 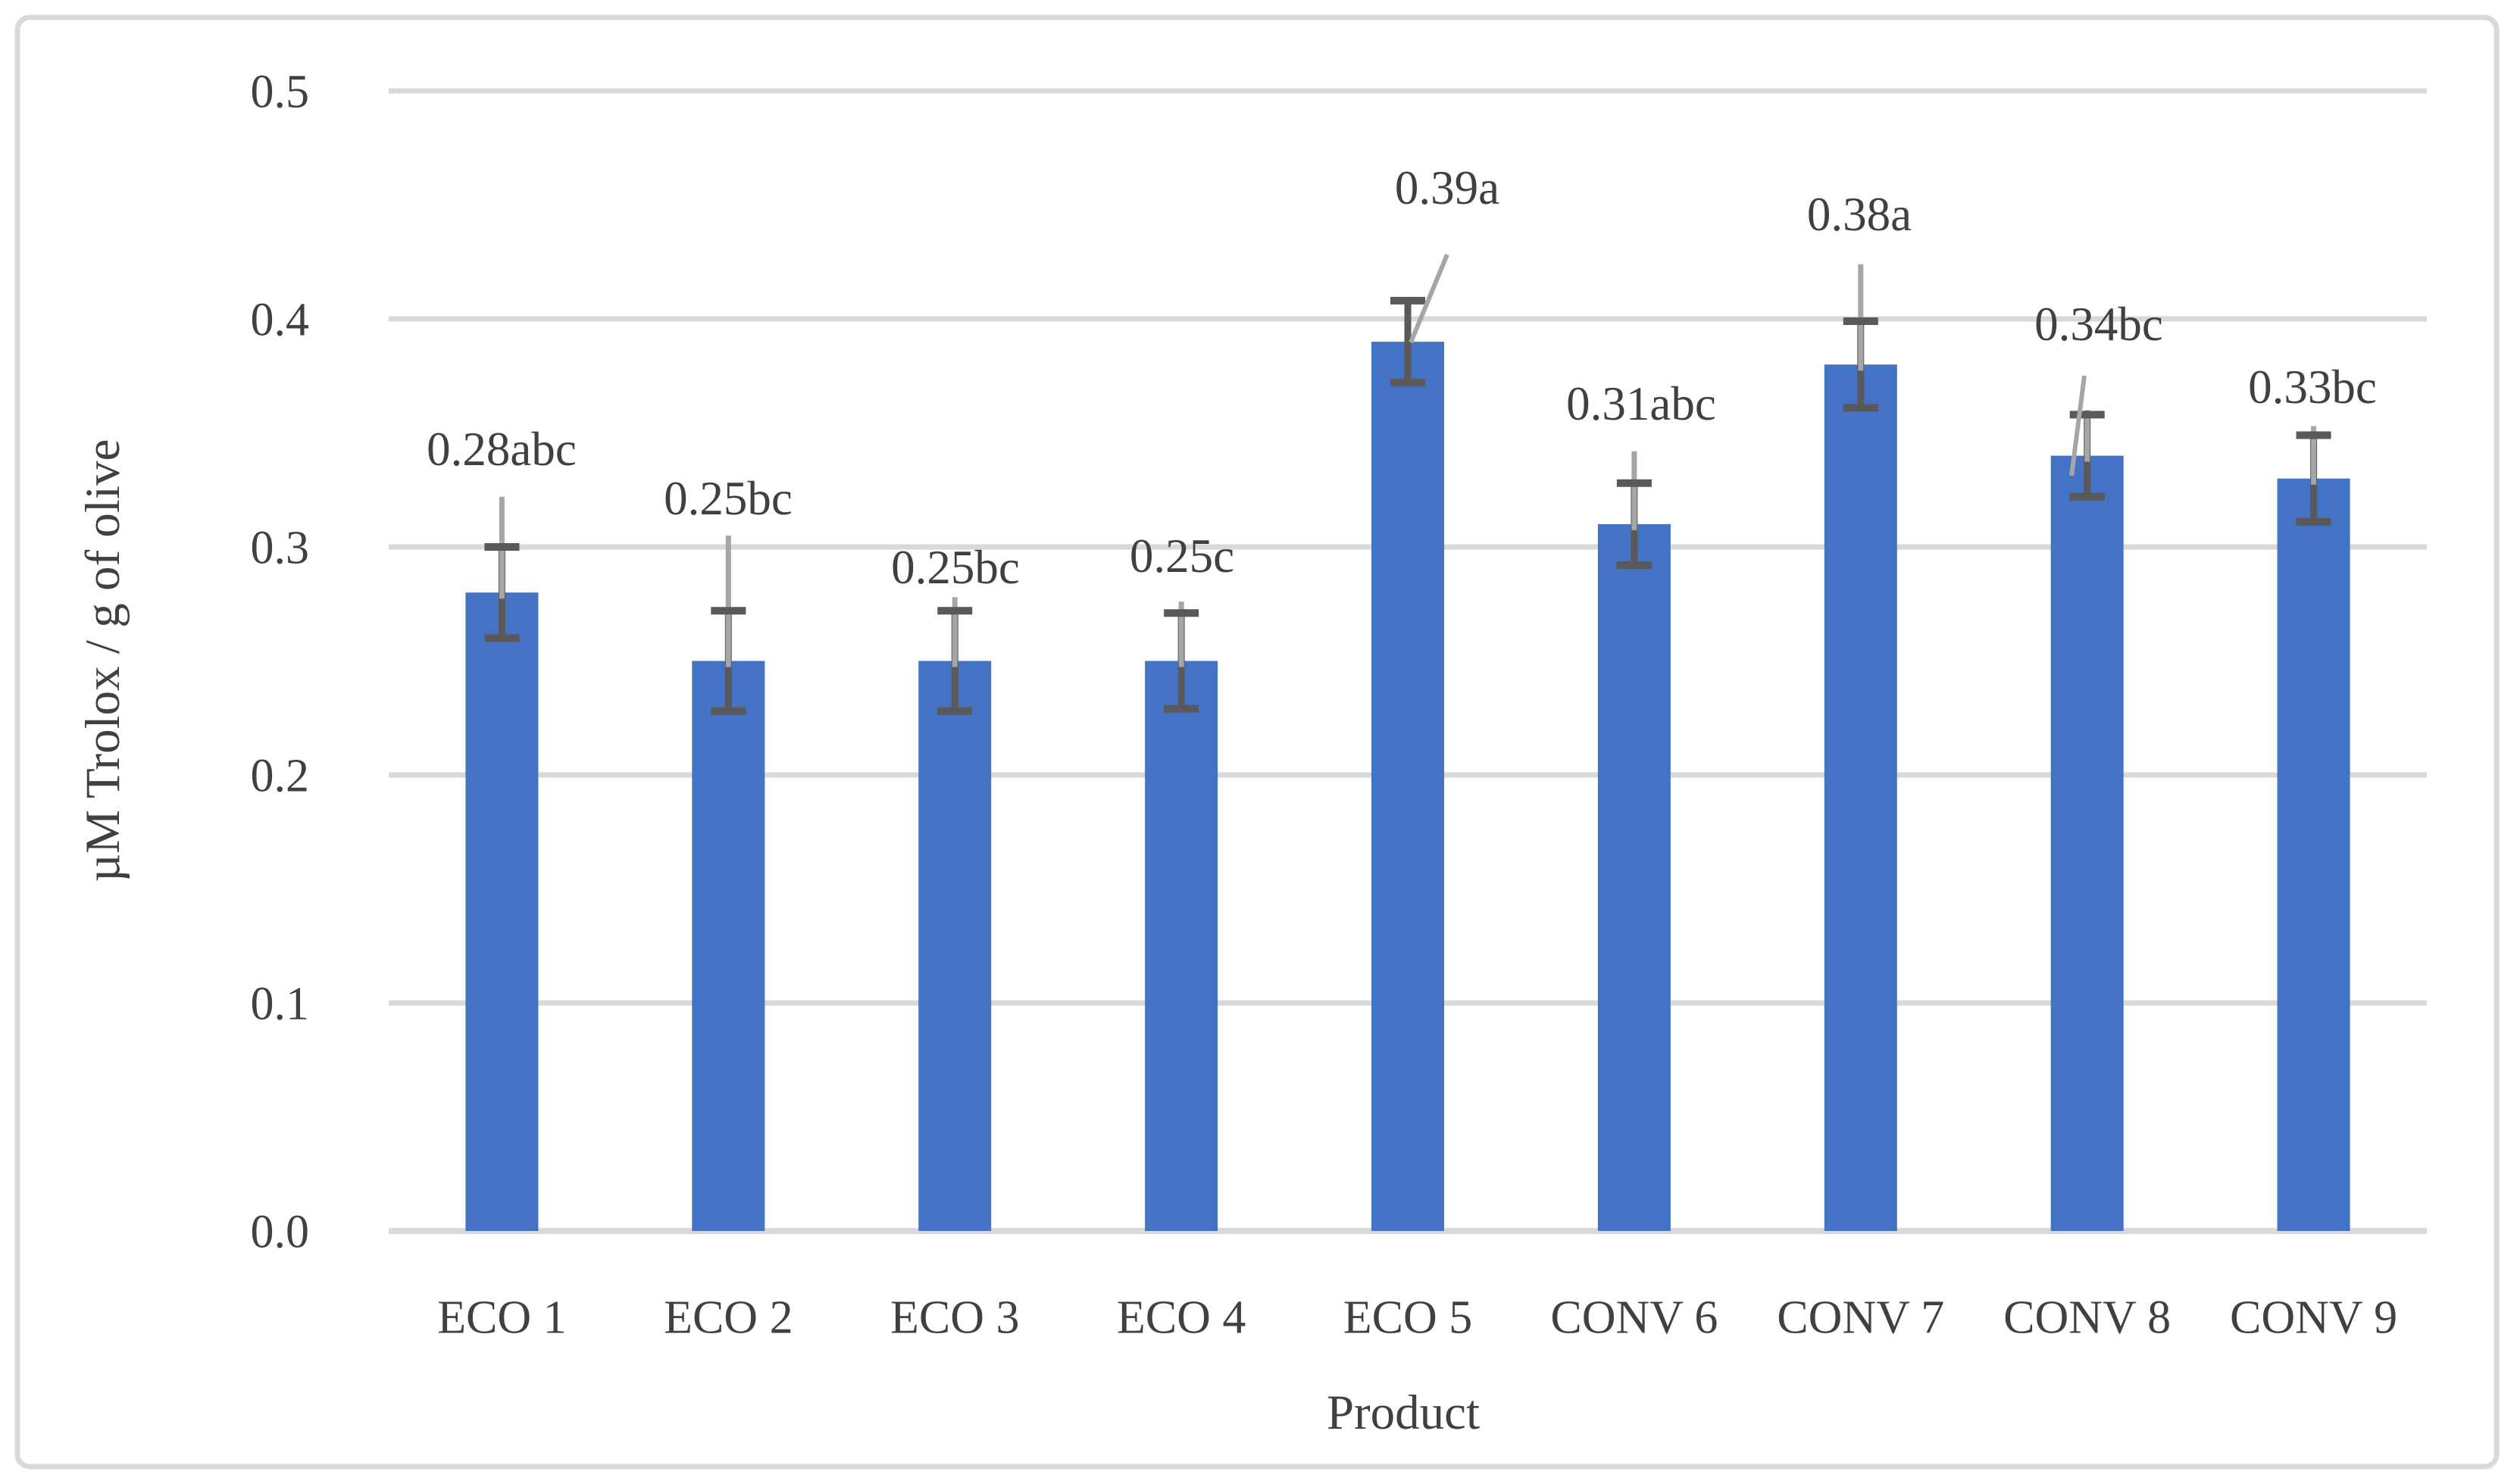 What do you see at coordinates (1447, 187) in the screenshot?
I see `data-label: 0.39a` at bounding box center [1447, 187].